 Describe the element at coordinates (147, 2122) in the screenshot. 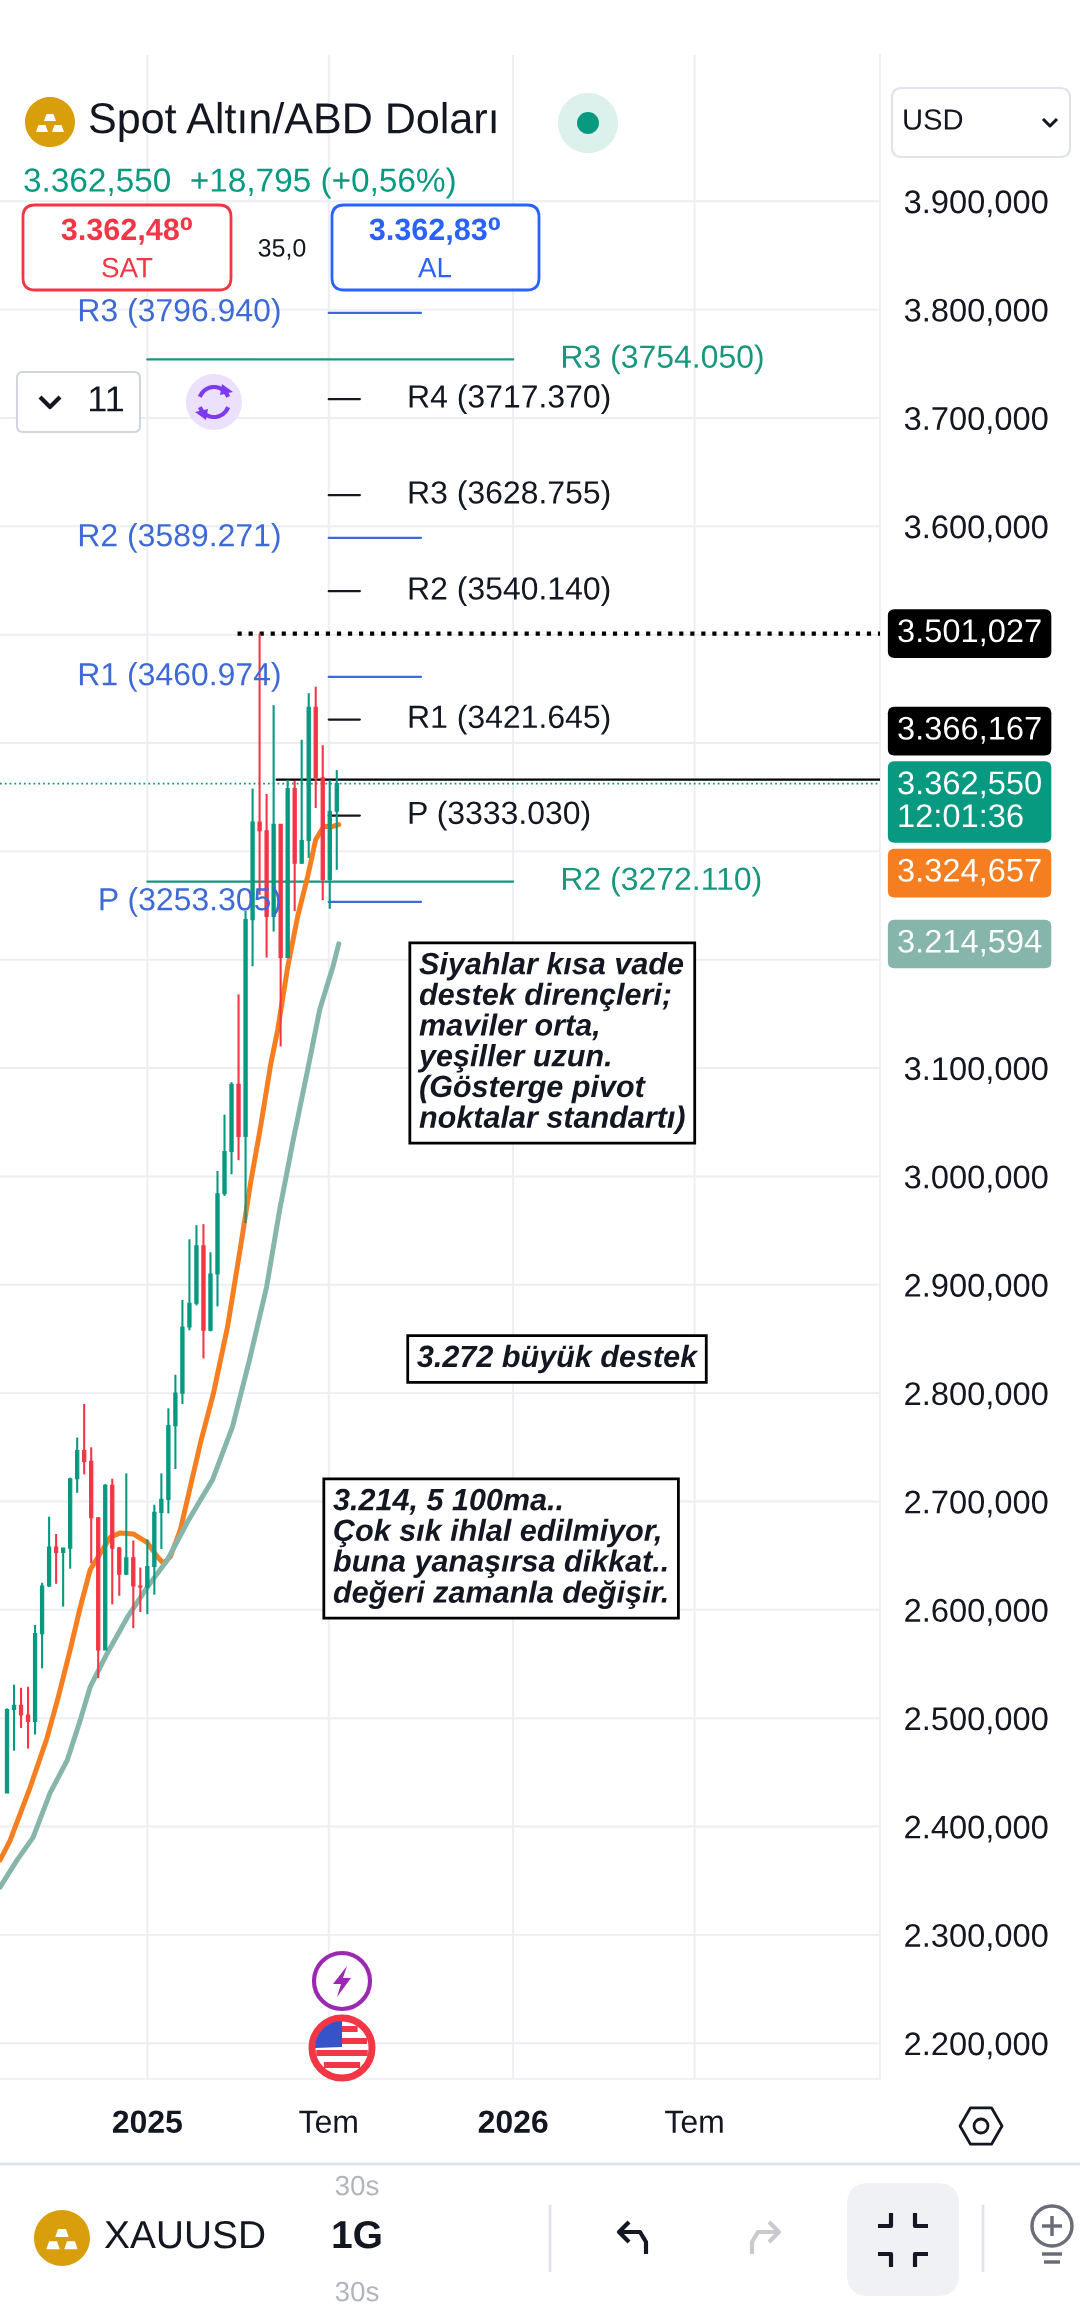

I see `x-tick-label: 2025` at that location.